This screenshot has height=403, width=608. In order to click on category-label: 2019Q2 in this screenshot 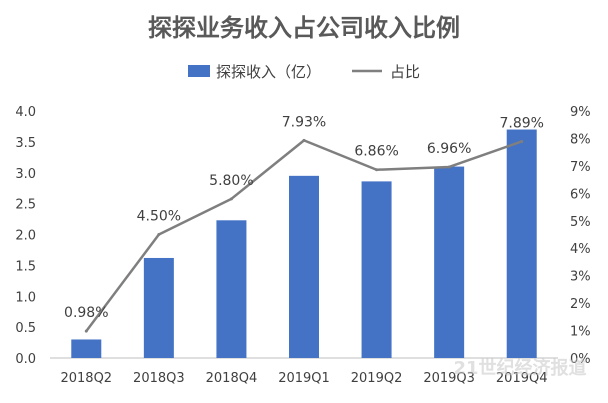, I will do `click(377, 378)`.